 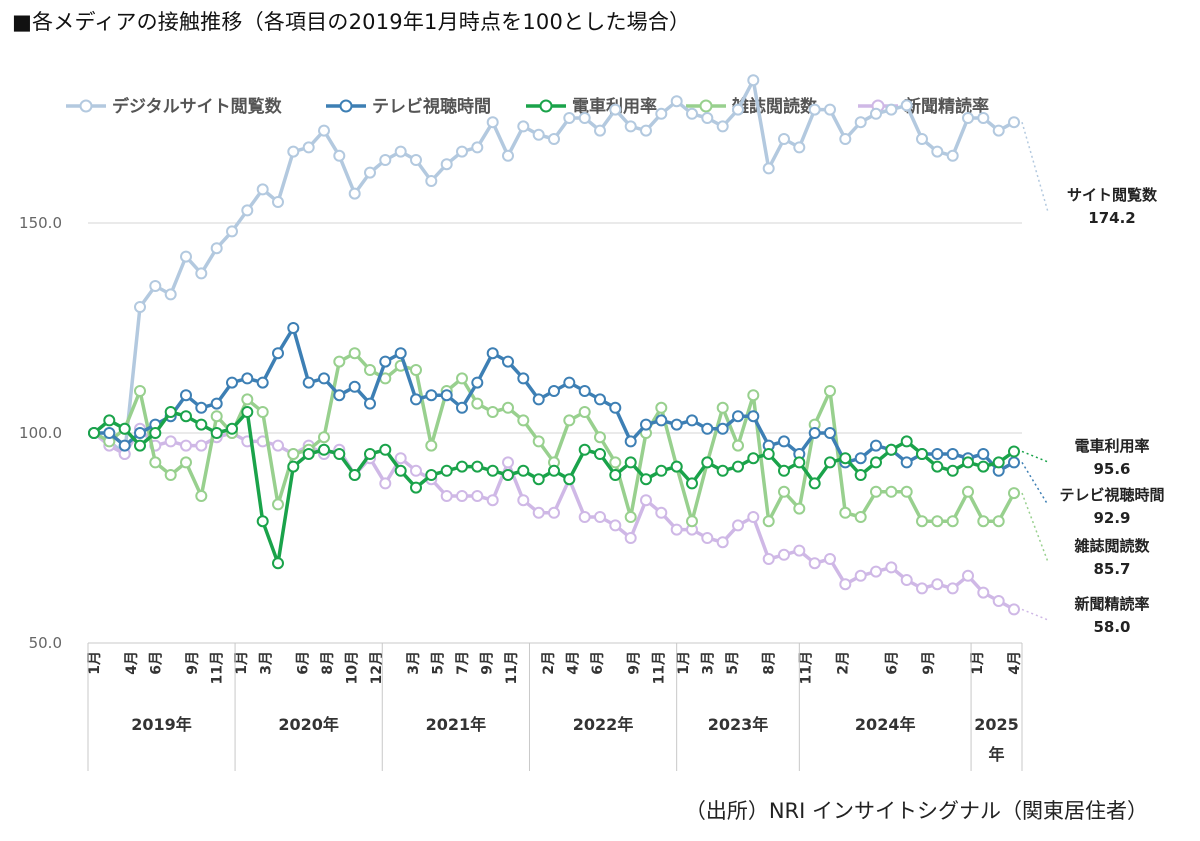 What do you see at coordinates (328, 663) in the screenshot?
I see `x-tick-group: 8月` at bounding box center [328, 663].